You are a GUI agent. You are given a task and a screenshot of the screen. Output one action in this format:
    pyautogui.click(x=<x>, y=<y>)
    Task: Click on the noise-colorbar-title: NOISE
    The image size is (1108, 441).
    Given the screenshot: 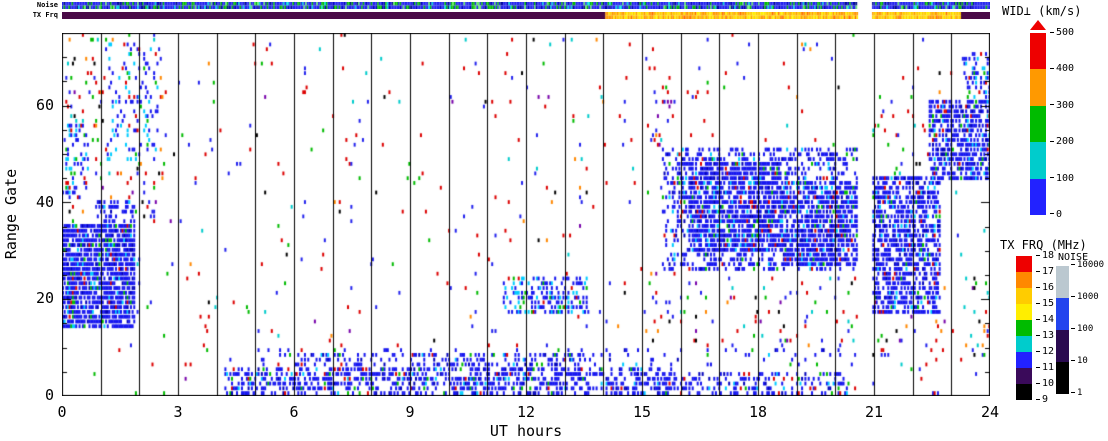 What is the action you would take?
    pyautogui.click(x=1073, y=257)
    